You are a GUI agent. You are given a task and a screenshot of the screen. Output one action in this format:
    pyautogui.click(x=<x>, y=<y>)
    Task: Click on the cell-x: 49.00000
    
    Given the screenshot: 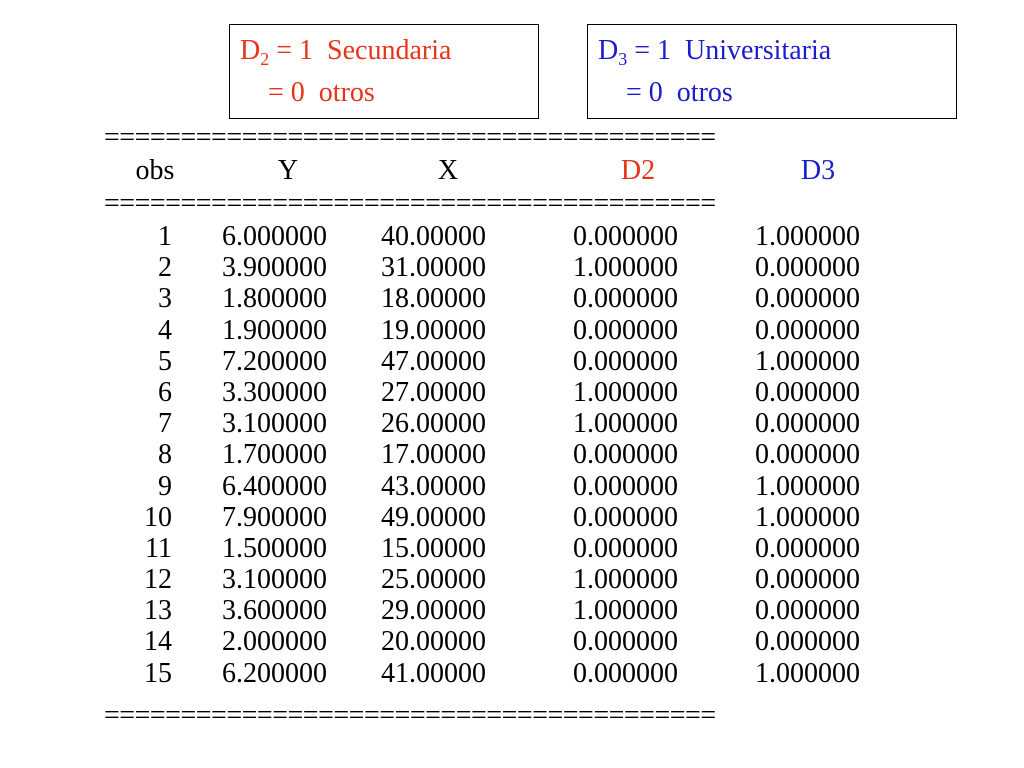 What is the action you would take?
    pyautogui.click(x=433, y=517)
    